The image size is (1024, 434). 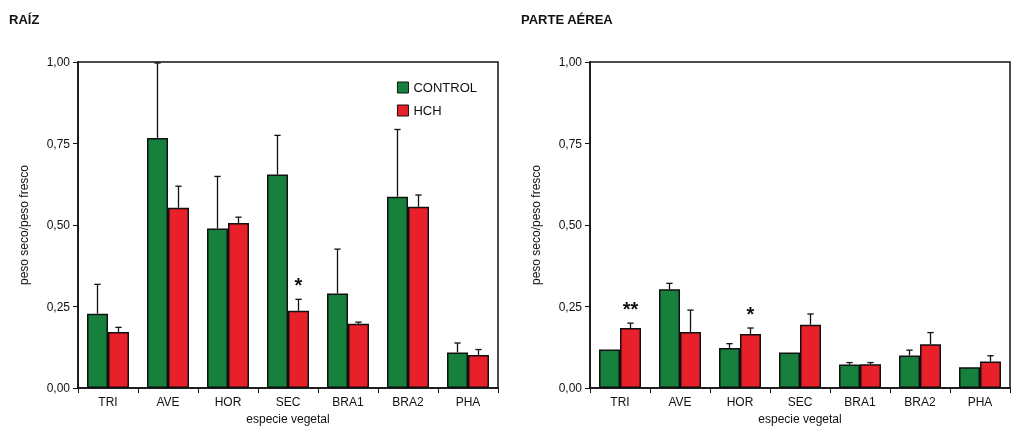 I want to click on legend-label: CONTROL, so click(x=445, y=87).